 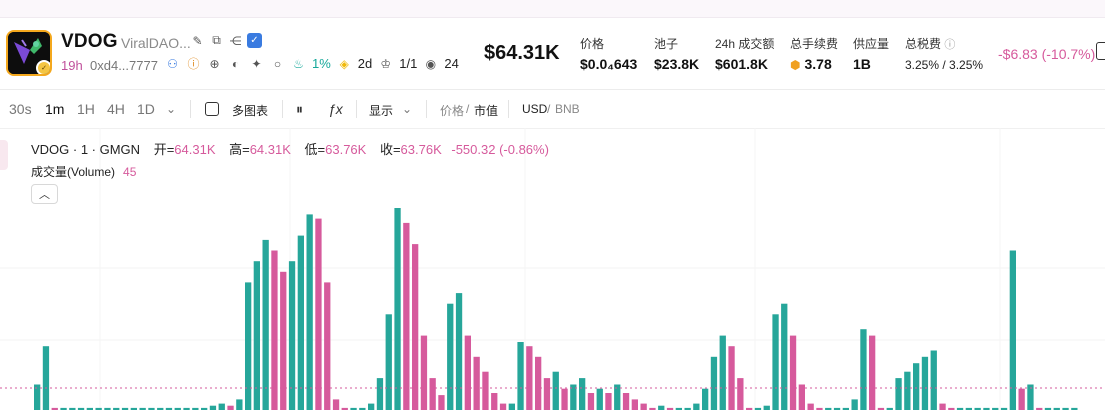 I want to click on fee-icon: ⬢, so click(x=795, y=65).